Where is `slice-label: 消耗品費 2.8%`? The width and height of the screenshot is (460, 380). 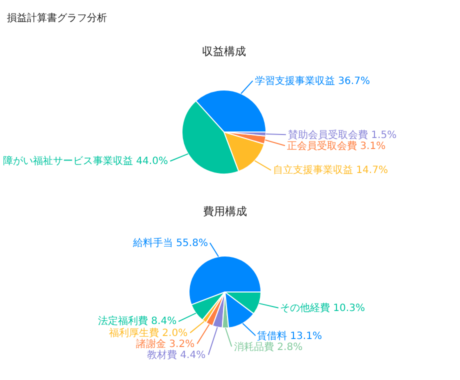
slice-label: 消耗品費 2.8% is located at coordinates (268, 347).